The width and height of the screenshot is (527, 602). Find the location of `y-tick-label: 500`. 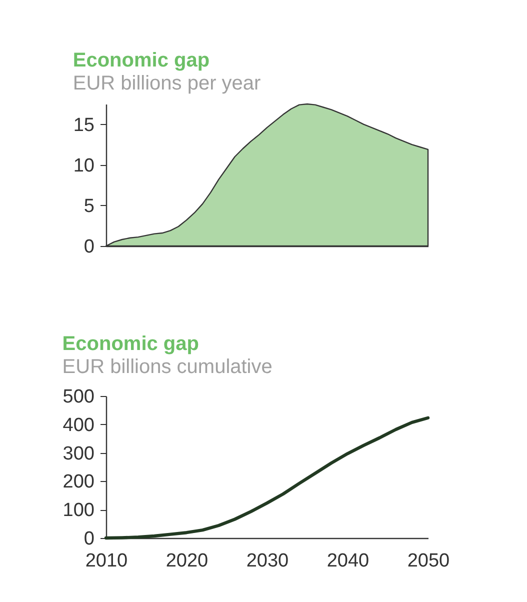

y-tick-label: 500 is located at coordinates (78, 397).